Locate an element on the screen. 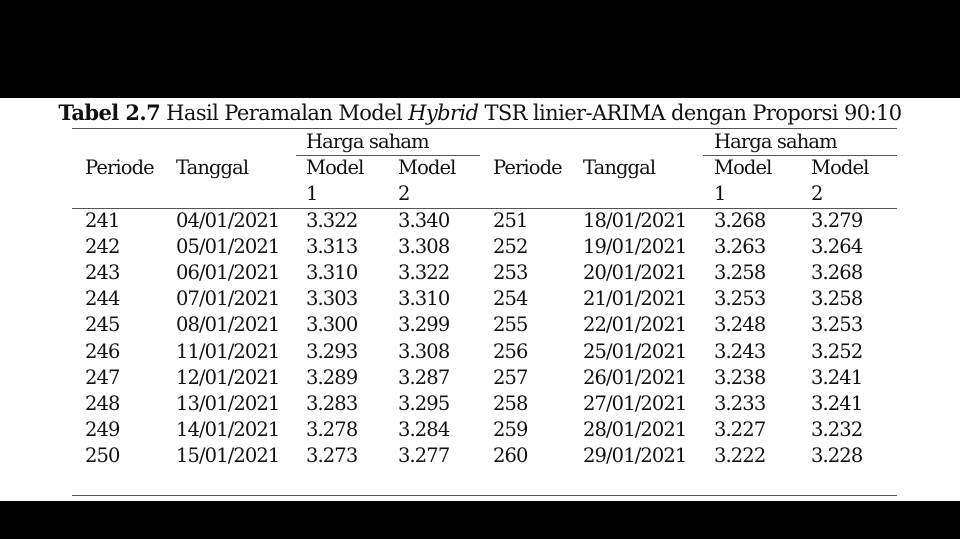 The height and width of the screenshot is (539, 960). cell-model1: 3.289 is located at coordinates (332, 377).